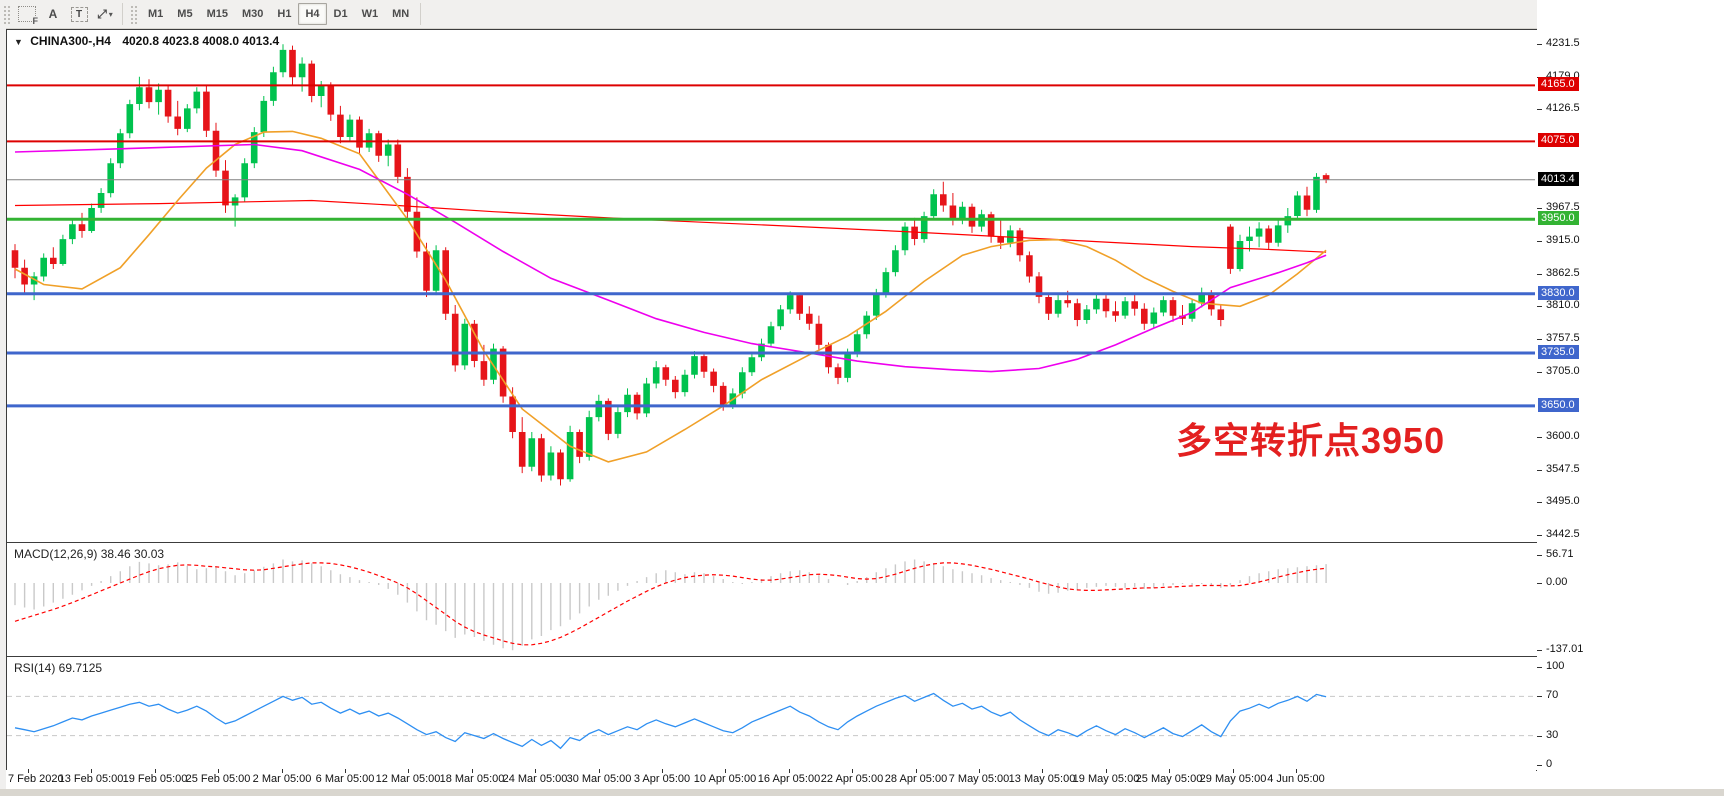  I want to click on price-badge-3650.0: 3650.0, so click(1558, 405).